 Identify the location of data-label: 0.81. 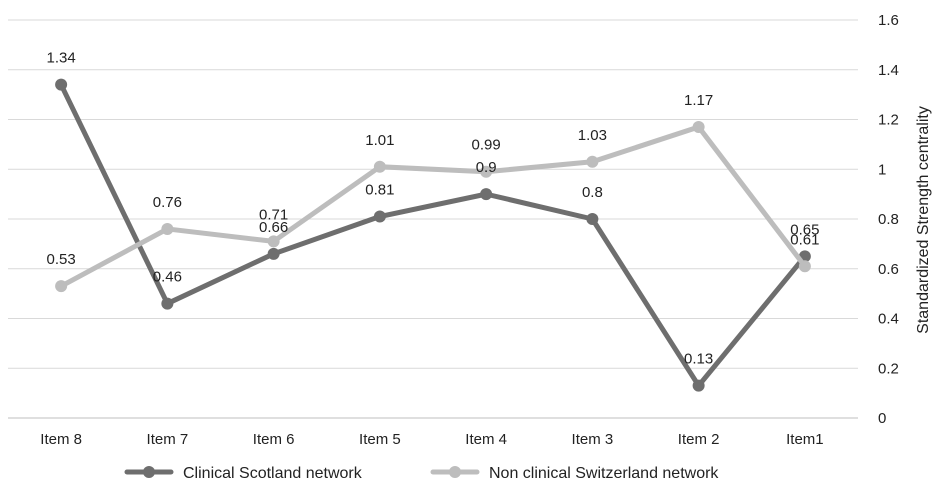
(379, 190).